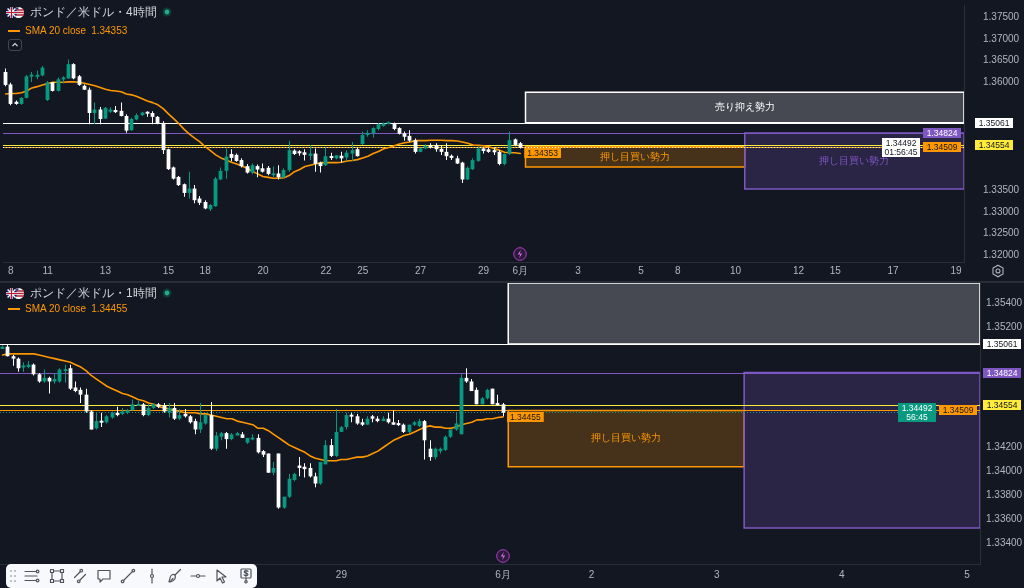  What do you see at coordinates (1001, 17) in the screenshot?
I see `y-tick-label: 1.37500` at bounding box center [1001, 17].